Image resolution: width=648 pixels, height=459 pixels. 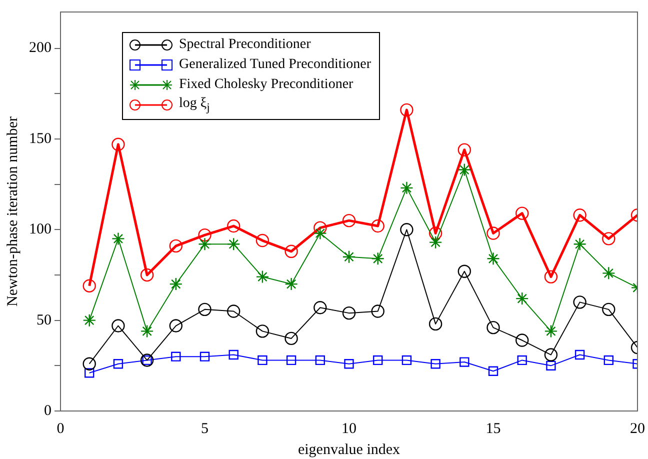 What do you see at coordinates (266, 85) in the screenshot?
I see `legend-label: Fixed Cholesky Preconditioner` at bounding box center [266, 85].